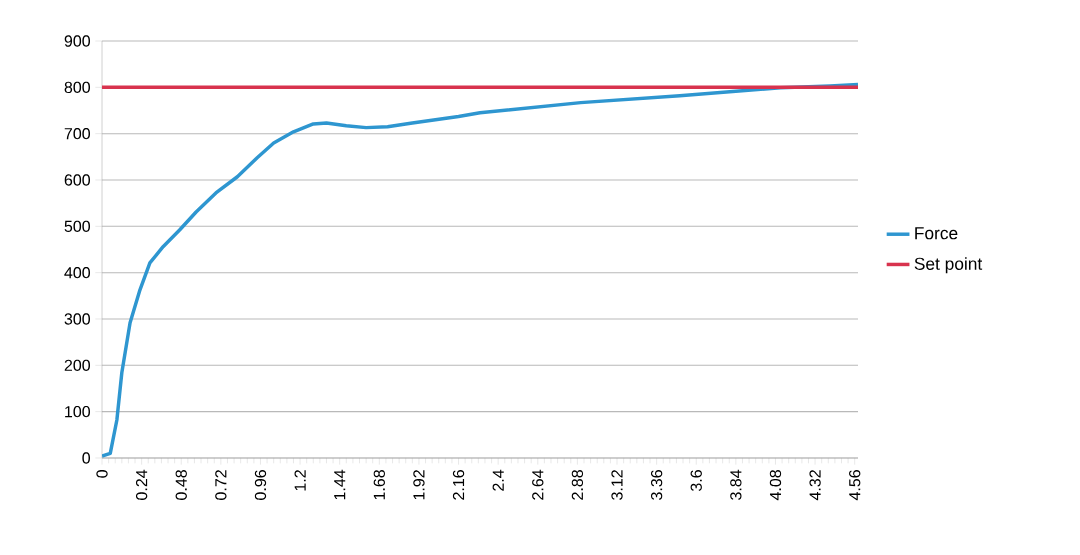 This screenshot has width=1080, height=555. What do you see at coordinates (656, 485) in the screenshot?
I see `x-tick-label: 3.36` at bounding box center [656, 485].